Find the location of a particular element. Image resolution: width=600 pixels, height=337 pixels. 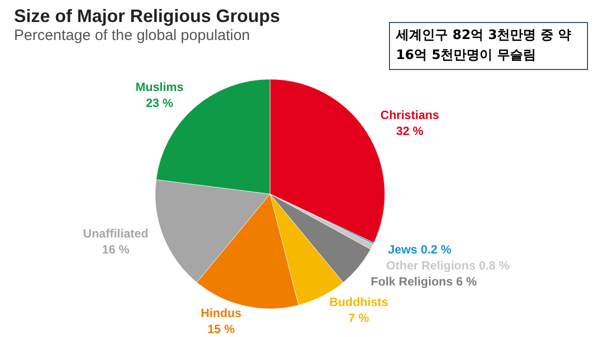

data-label: 23 % is located at coordinates (160, 103).